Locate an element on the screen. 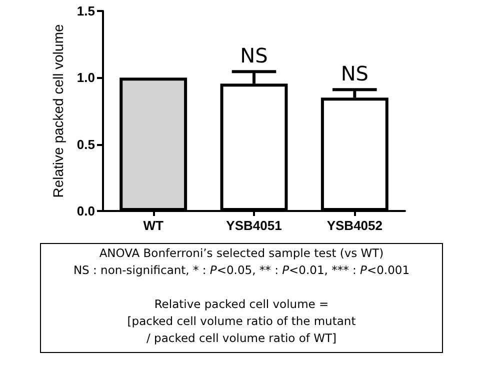 The image size is (480, 370). text: NS : non-significant, * : P<0.05, ** : P<0.01, *** : P<0.001 is located at coordinates (241, 270).